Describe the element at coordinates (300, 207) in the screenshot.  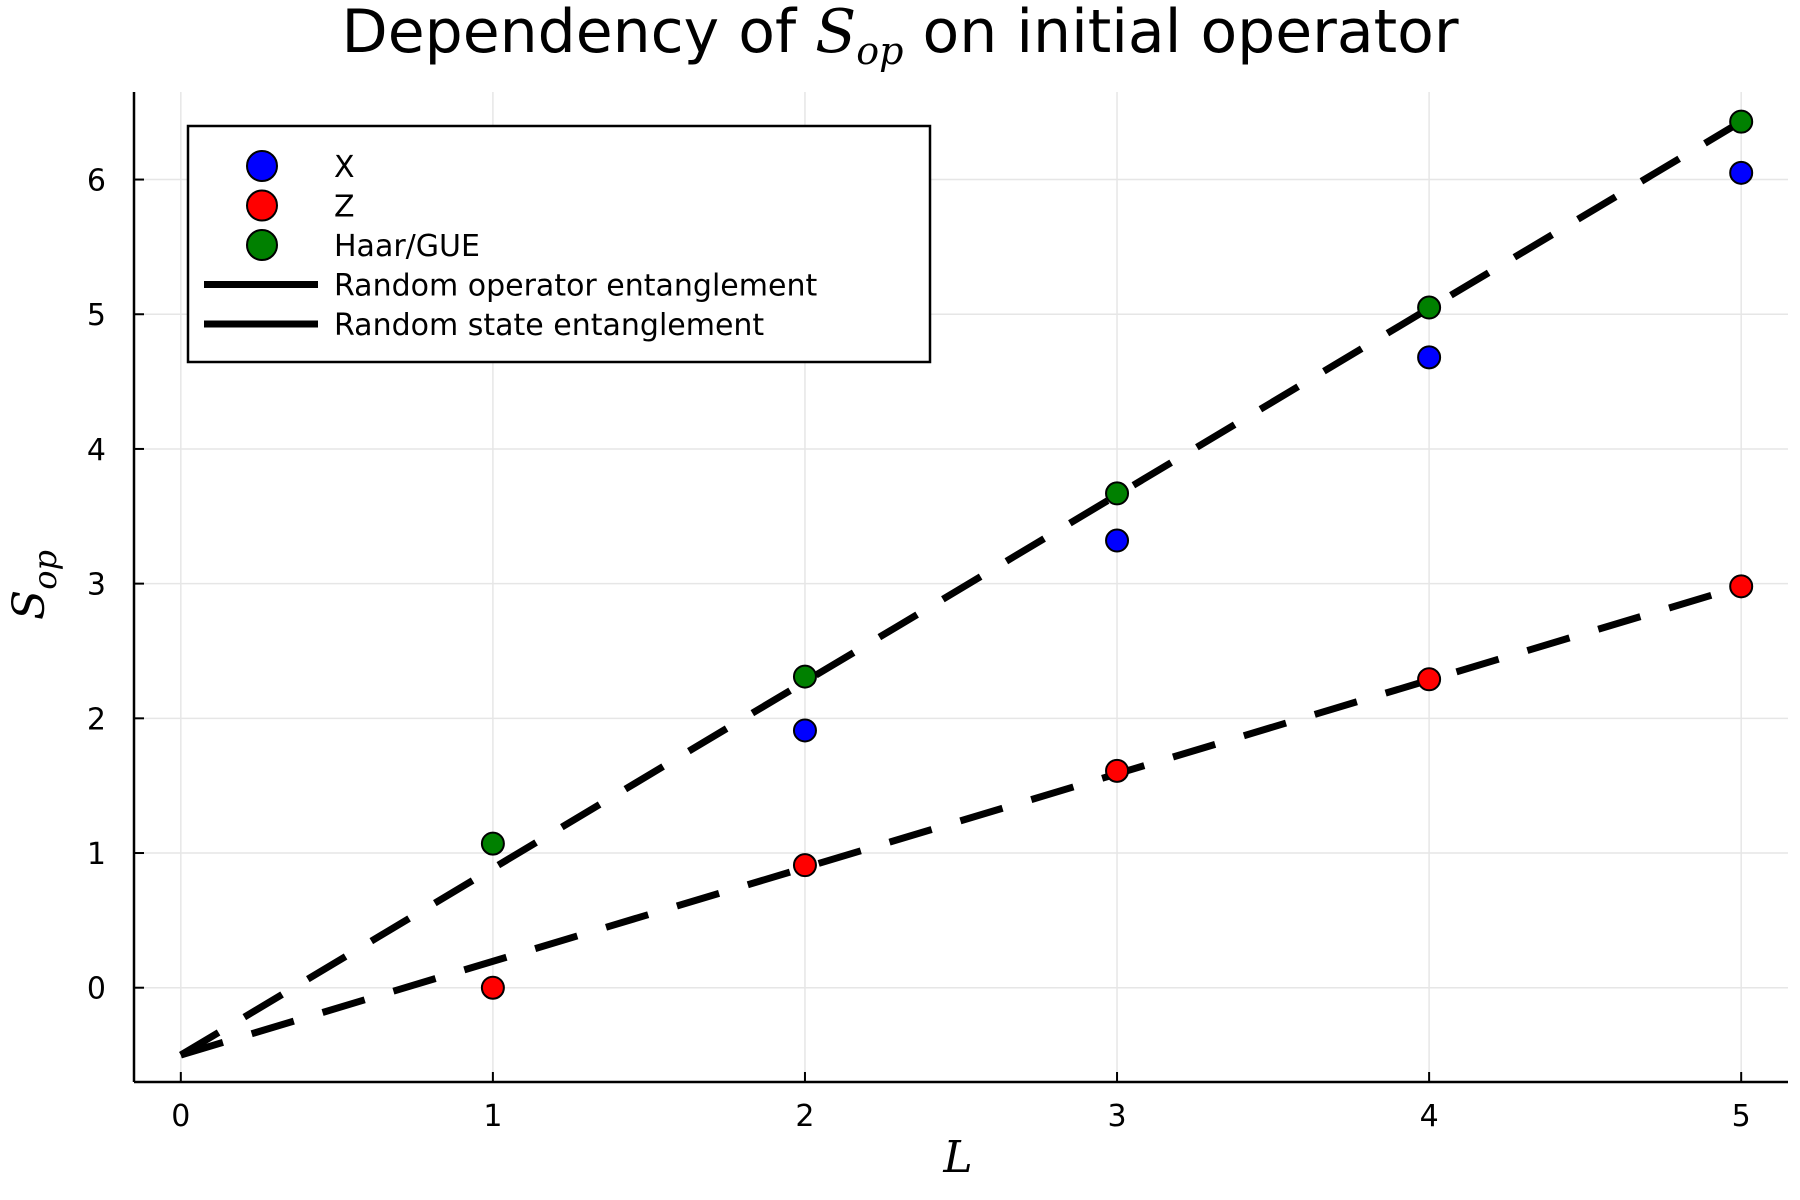
I see `legend-item-z: Z` at that location.